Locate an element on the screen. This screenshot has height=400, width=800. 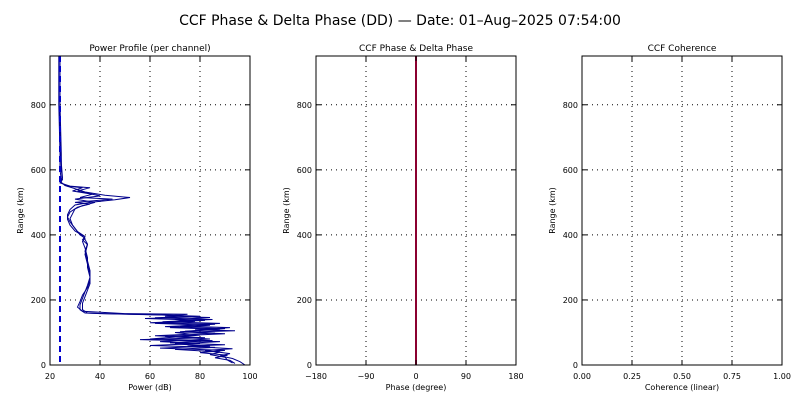
x-tick-label: 1.00 is located at coordinates (782, 376).